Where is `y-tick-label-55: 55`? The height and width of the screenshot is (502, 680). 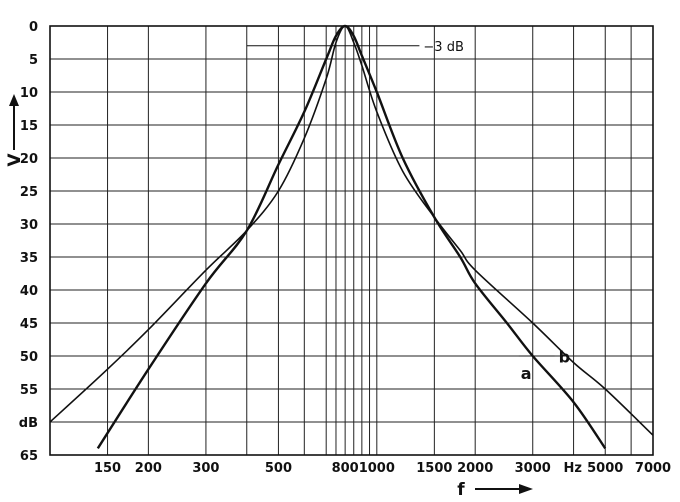 y-tick-label-55: 55 is located at coordinates (29, 390).